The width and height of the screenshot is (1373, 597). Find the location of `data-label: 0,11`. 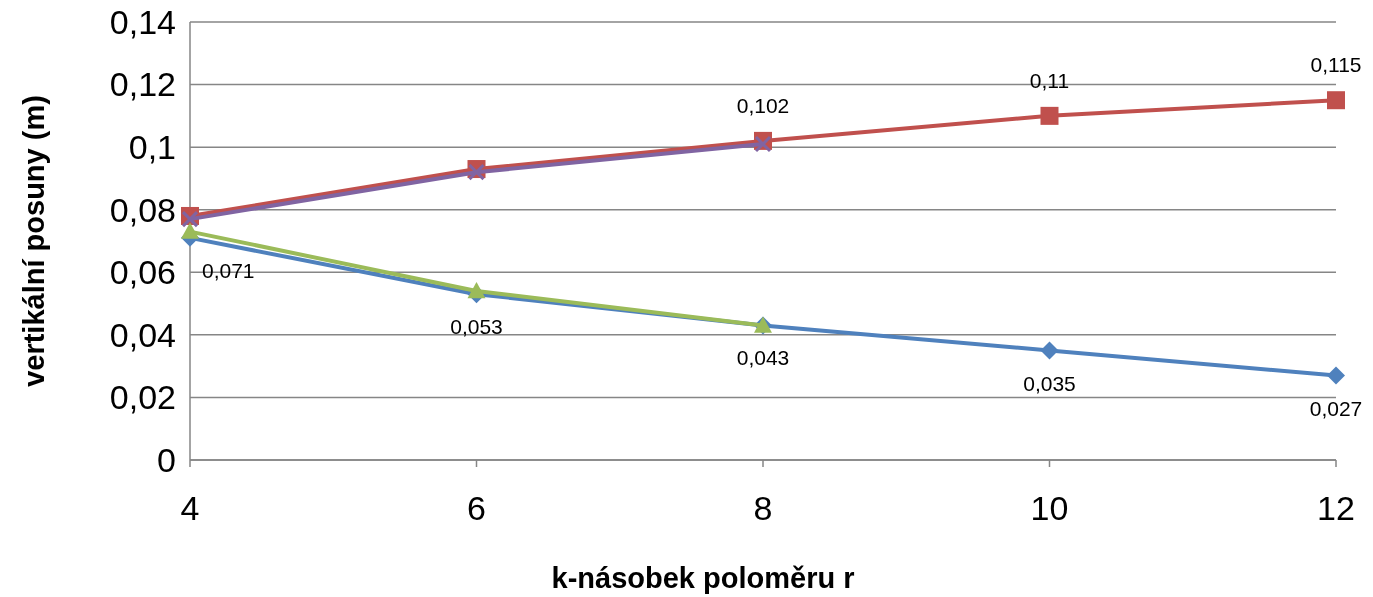

data-label: 0,11 is located at coordinates (1049, 80).